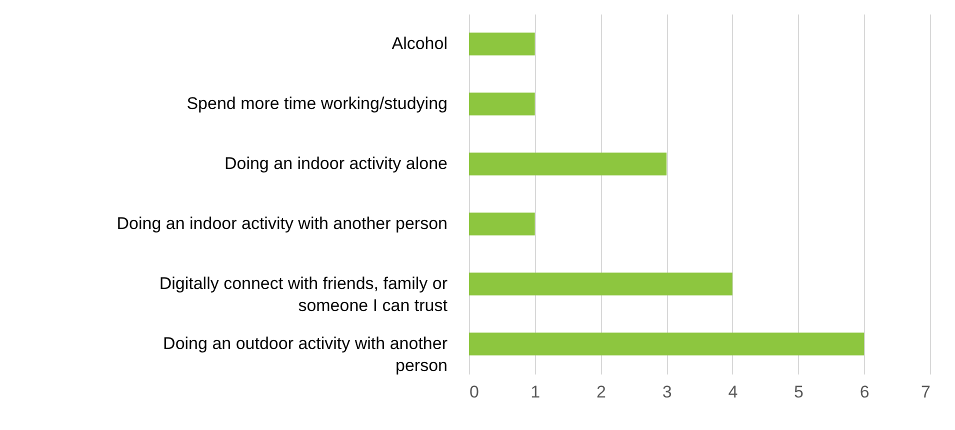  Describe the element at coordinates (925, 392) in the screenshot. I see `x-tick-label: 7` at that location.